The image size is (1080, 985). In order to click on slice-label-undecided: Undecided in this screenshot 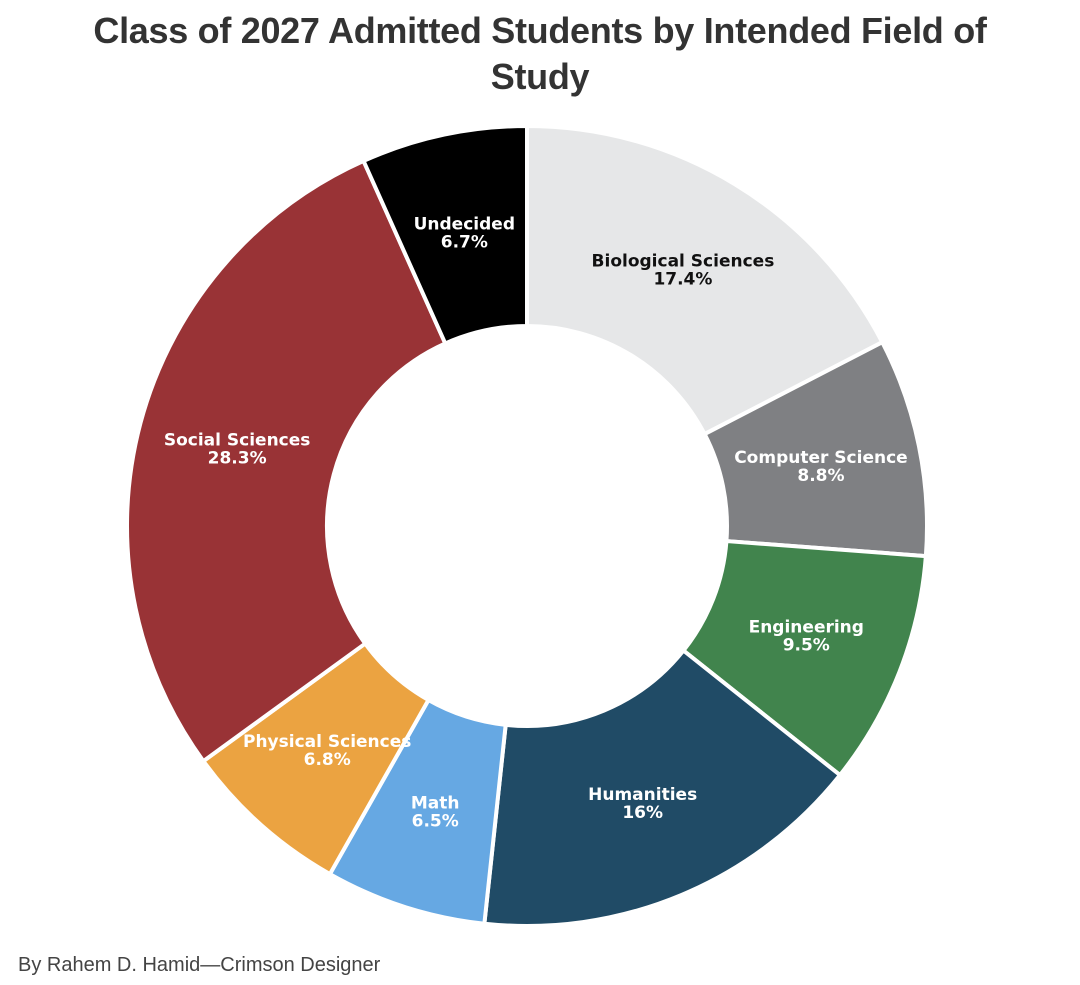, I will do `click(464, 225)`.